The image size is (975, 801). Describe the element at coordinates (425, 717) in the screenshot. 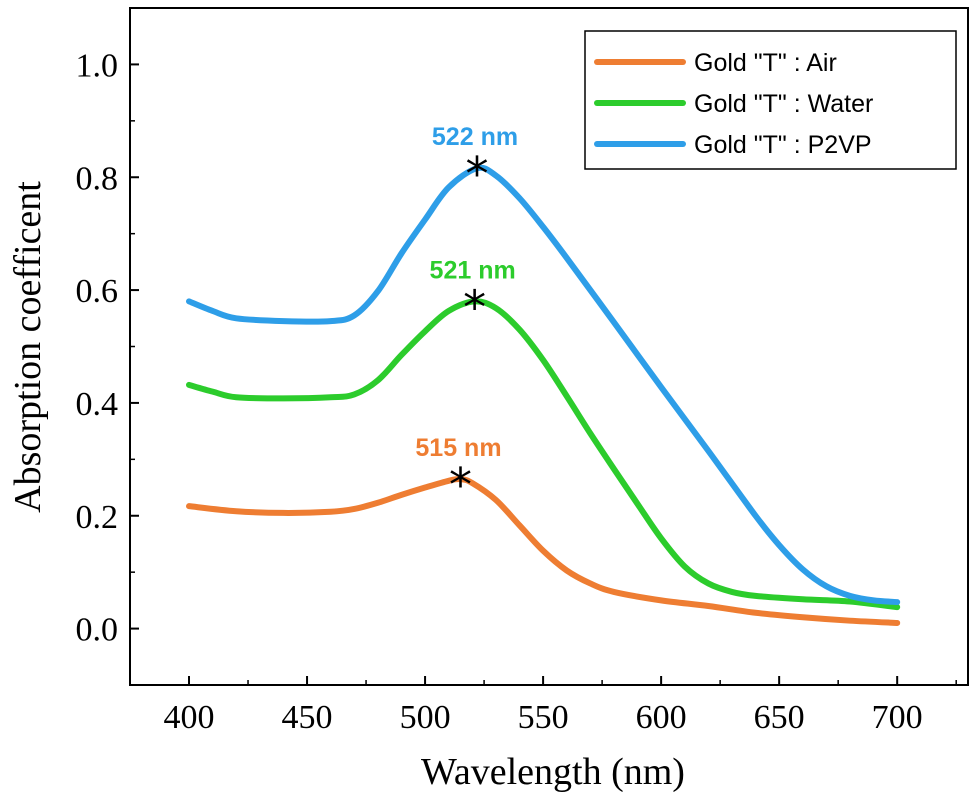

I see `x-tick-label: 500` at that location.